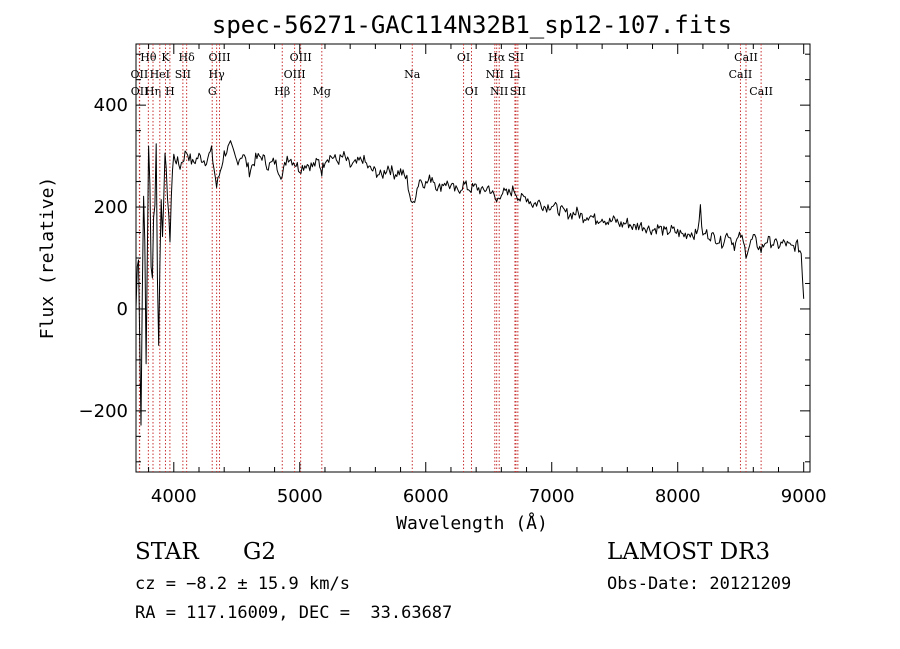 This screenshot has height=649, width=900. Describe the element at coordinates (282, 91) in the screenshot. I see `spectral-line-label: Hβ` at that location.